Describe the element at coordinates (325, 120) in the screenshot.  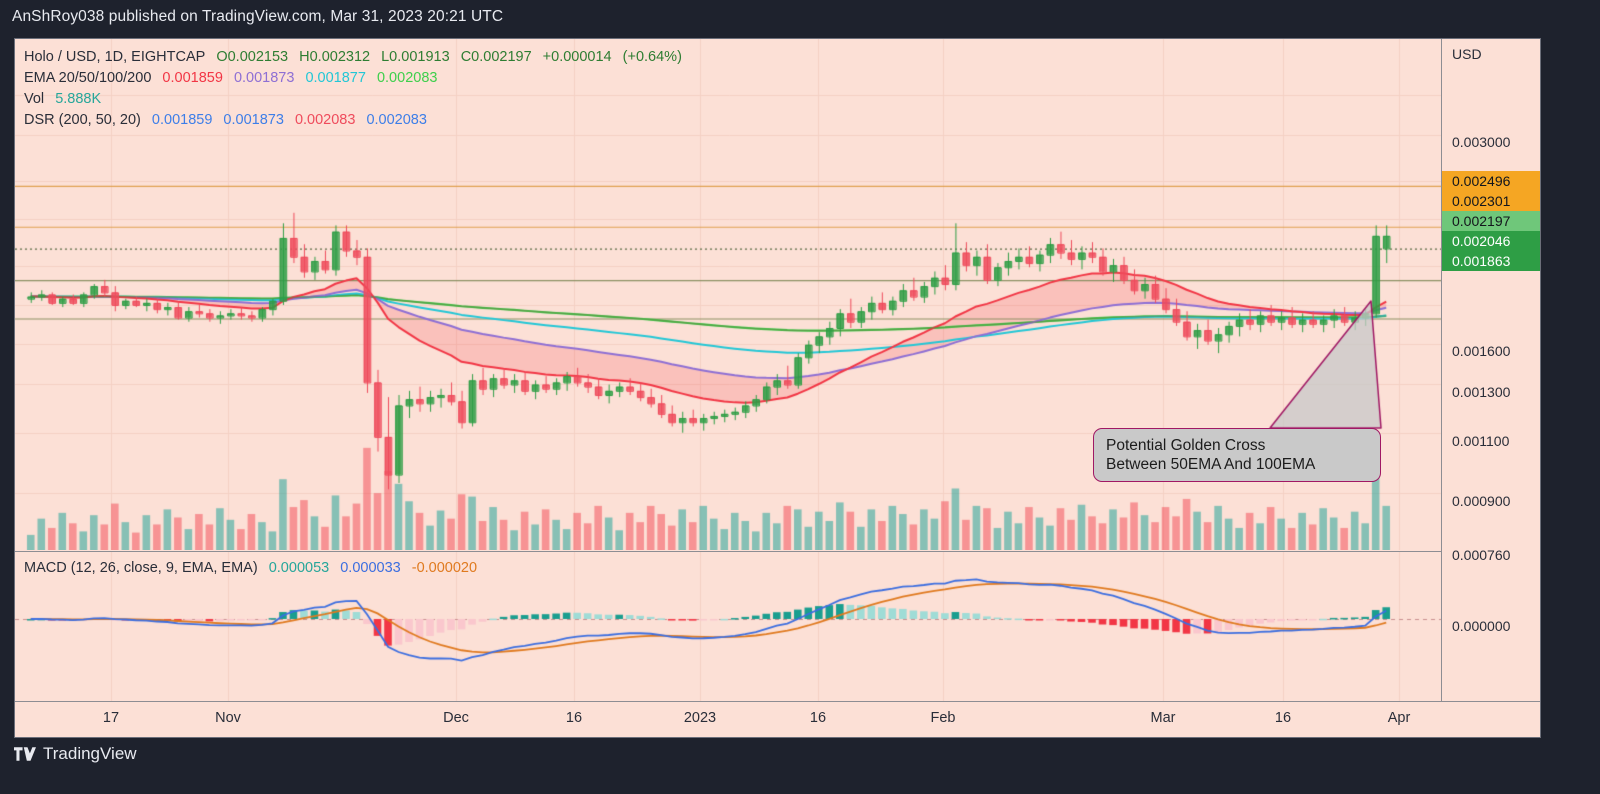
I see `legend-dsr-value-3: 0.002083` at that location.